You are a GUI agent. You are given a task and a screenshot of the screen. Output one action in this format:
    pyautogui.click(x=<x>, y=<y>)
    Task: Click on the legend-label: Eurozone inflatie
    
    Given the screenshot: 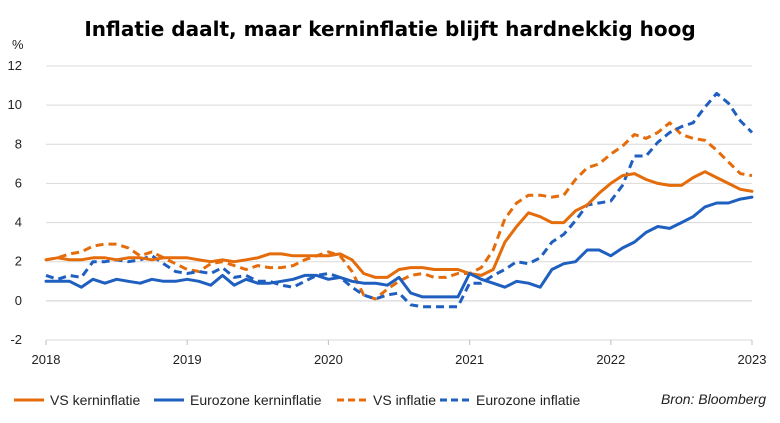 What is the action you would take?
    pyautogui.click(x=528, y=400)
    